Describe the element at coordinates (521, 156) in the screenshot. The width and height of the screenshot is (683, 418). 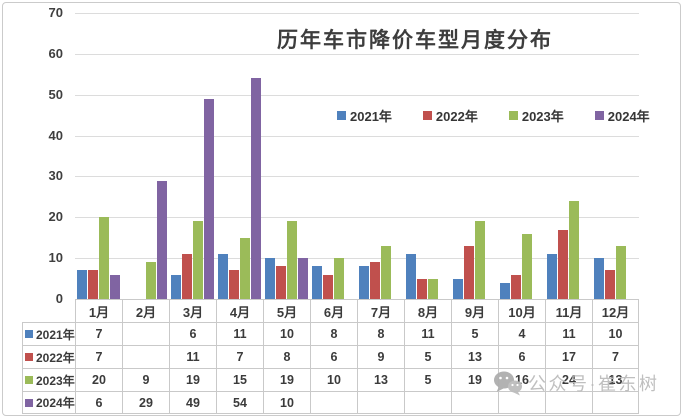
I see `bar-group-10月` at that location.